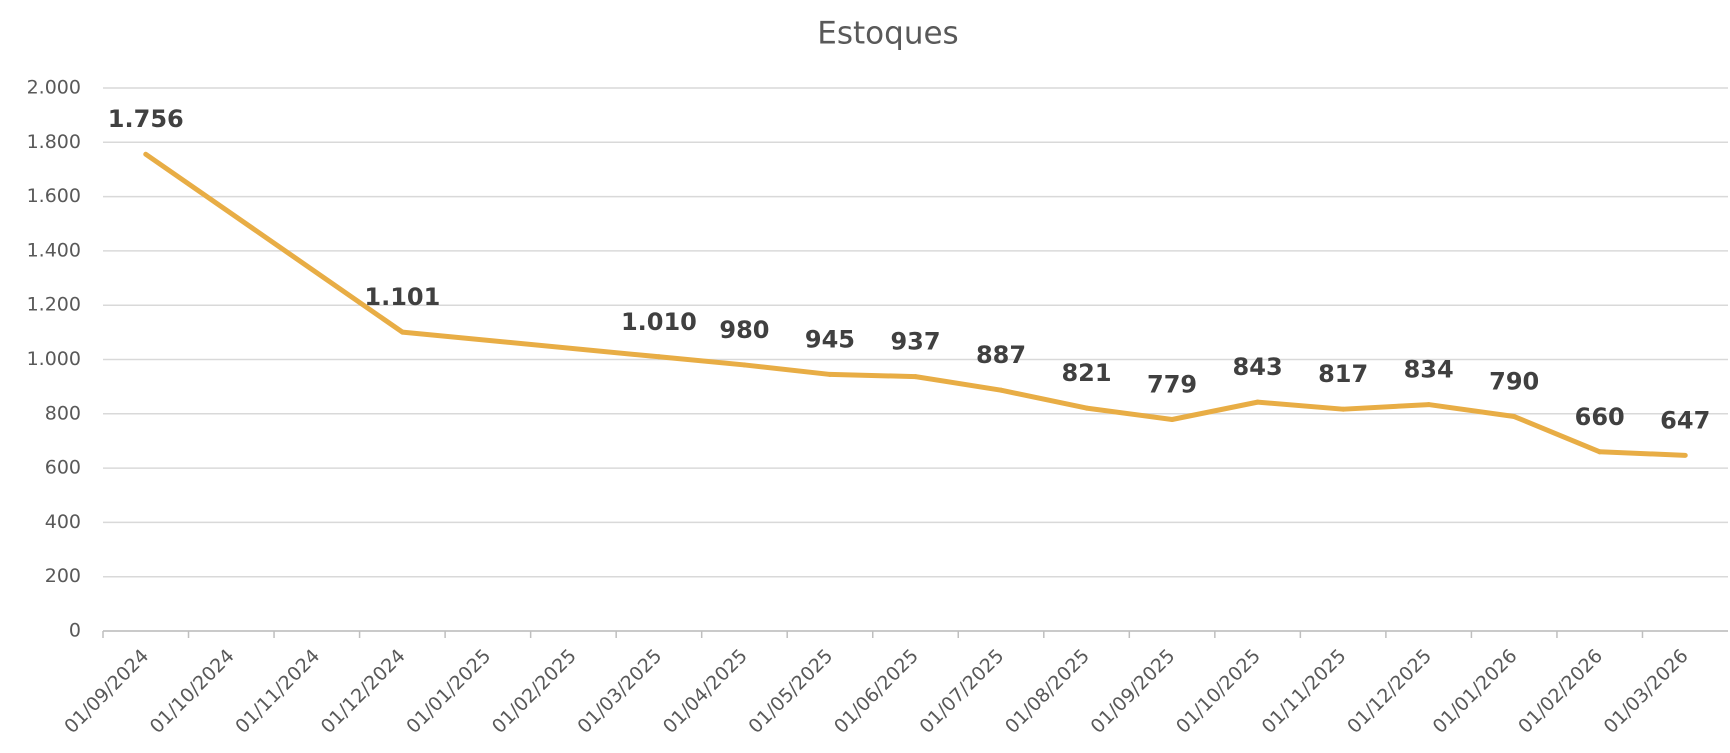  I want to click on x-tick-label: 01/10/2024, so click(192, 691).